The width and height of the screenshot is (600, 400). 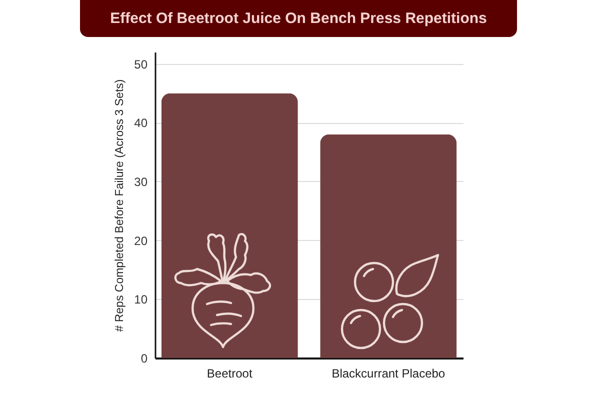 What do you see at coordinates (298, 18) in the screenshot?
I see `chart-title: Effect Of Beetroot Juice On Bench Press Repetitions` at bounding box center [298, 18].